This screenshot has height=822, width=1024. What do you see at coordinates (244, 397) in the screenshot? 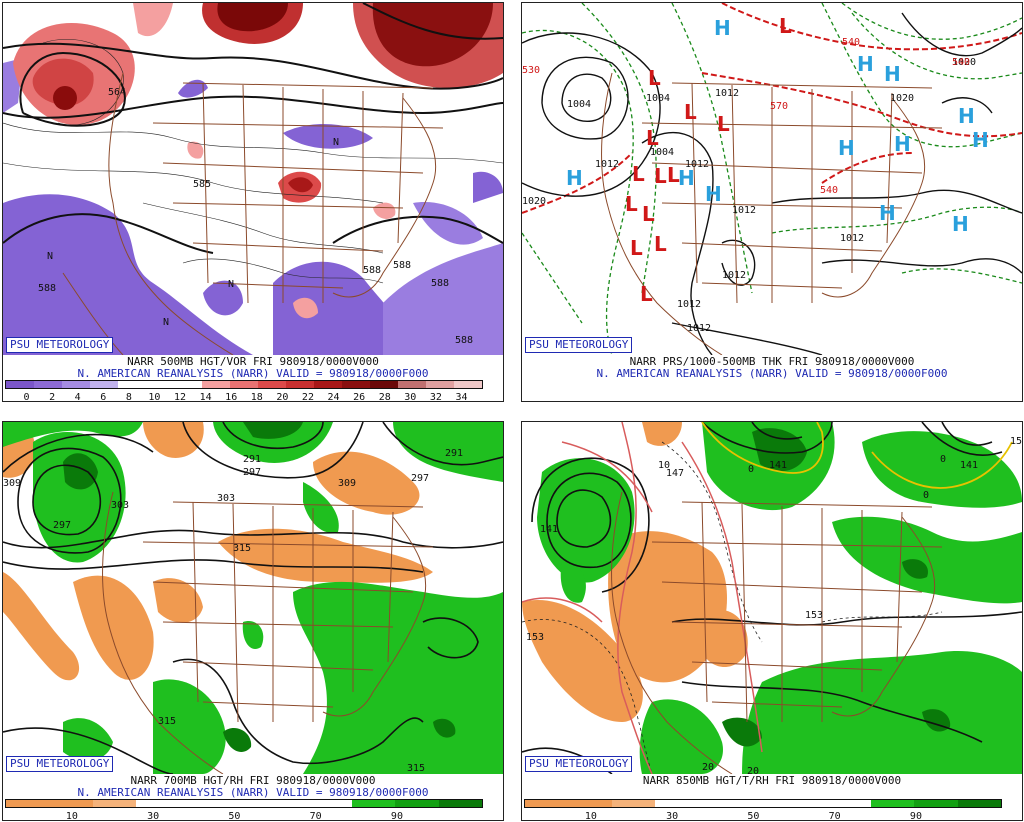
I see `colorbar-ticks: 0 2 4 6 8 10 12 14 16 18 20 22 24 26 28 30 32 34` at bounding box center [244, 397].